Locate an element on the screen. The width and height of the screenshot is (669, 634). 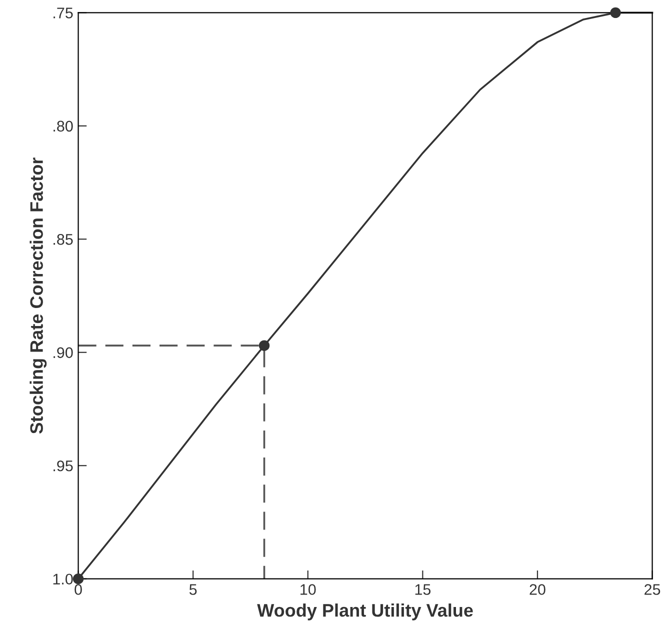
y-tick-label: 1.0 is located at coordinates (63, 579).